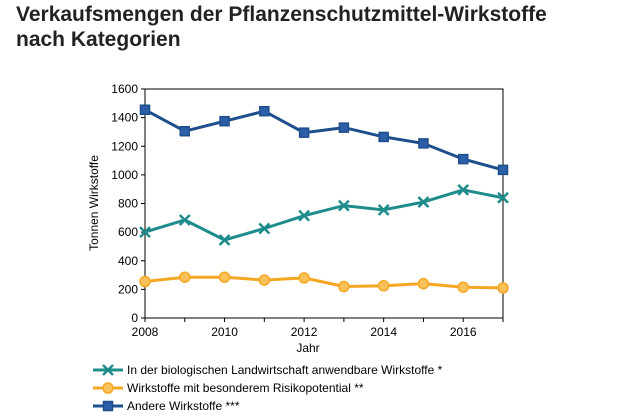 This screenshot has height=420, width=620. I want to click on y-tick-label: 800, so click(128, 204).